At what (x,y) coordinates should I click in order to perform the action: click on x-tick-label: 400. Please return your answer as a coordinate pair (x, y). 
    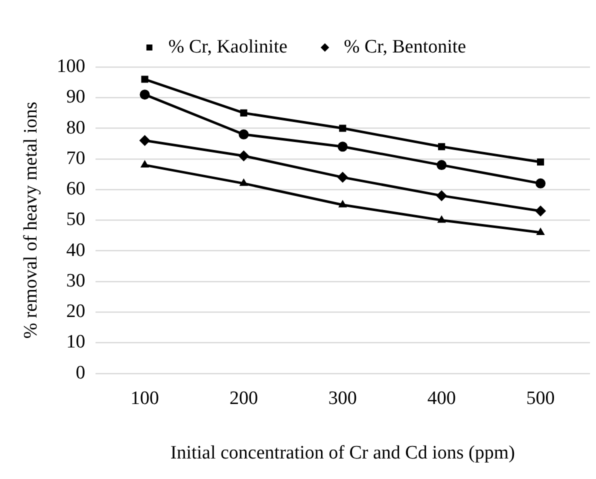
    Looking at the image, I should click on (441, 398).